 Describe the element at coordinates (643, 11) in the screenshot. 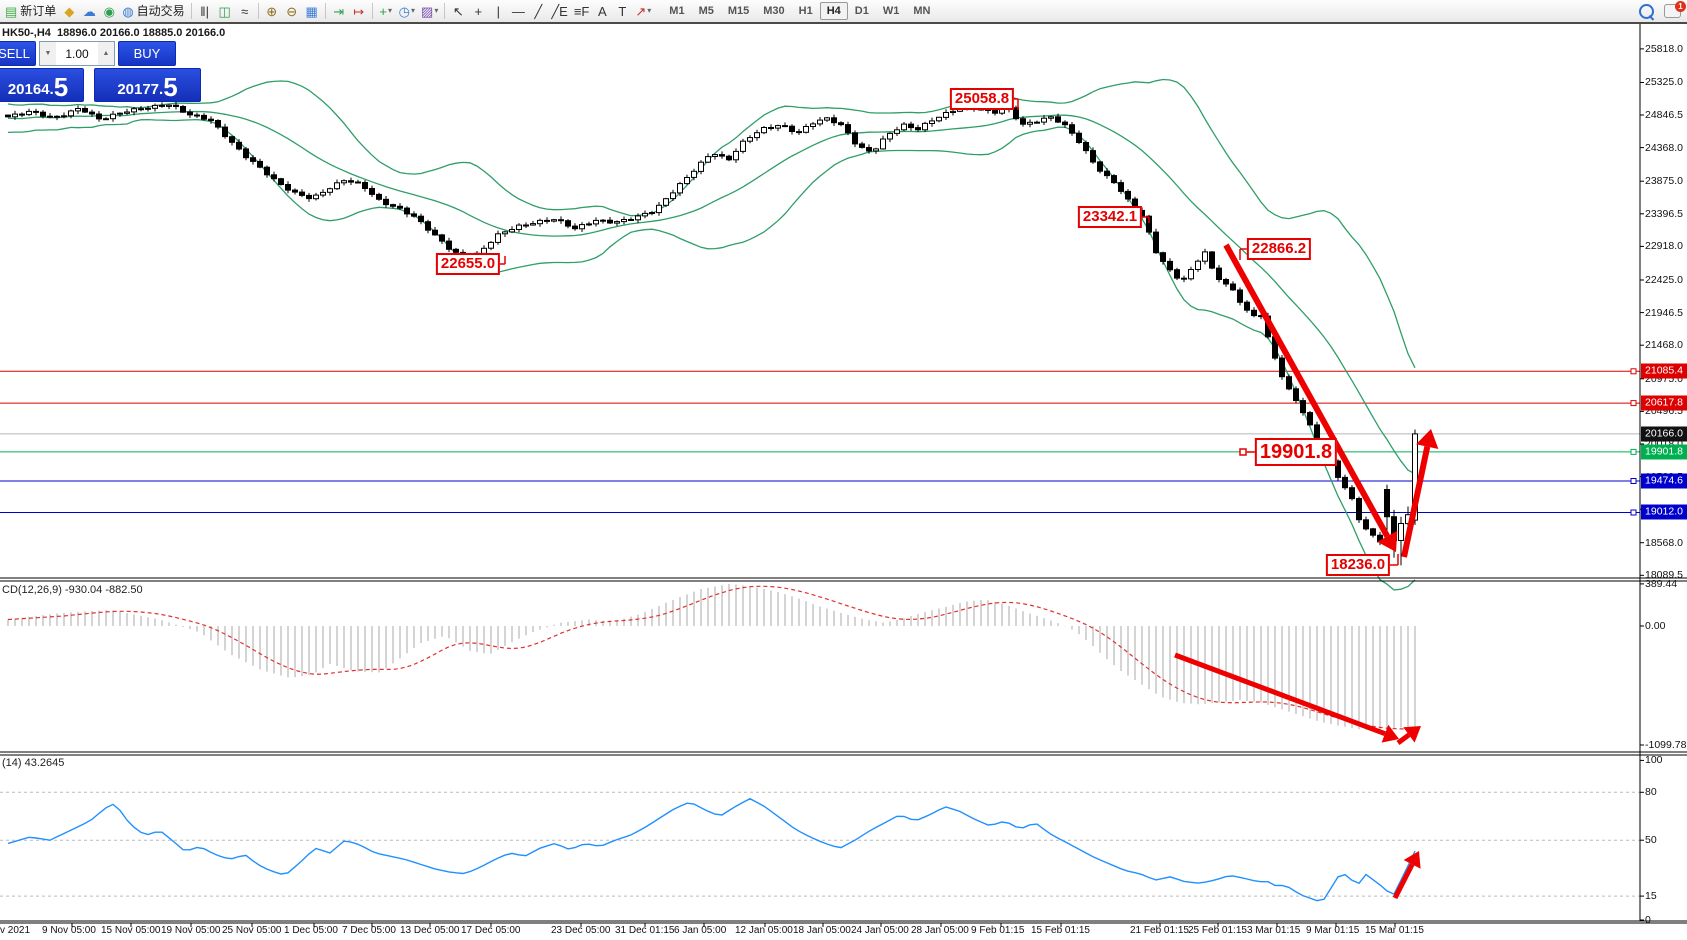

I see `arrows-tool-icon: ↗ ▾` at that location.